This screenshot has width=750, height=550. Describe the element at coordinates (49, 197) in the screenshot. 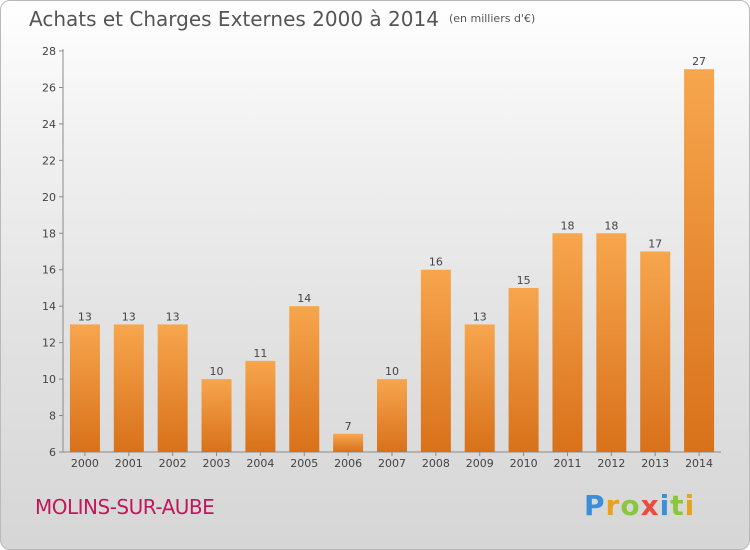

I see `y-tick-label: 20` at that location.